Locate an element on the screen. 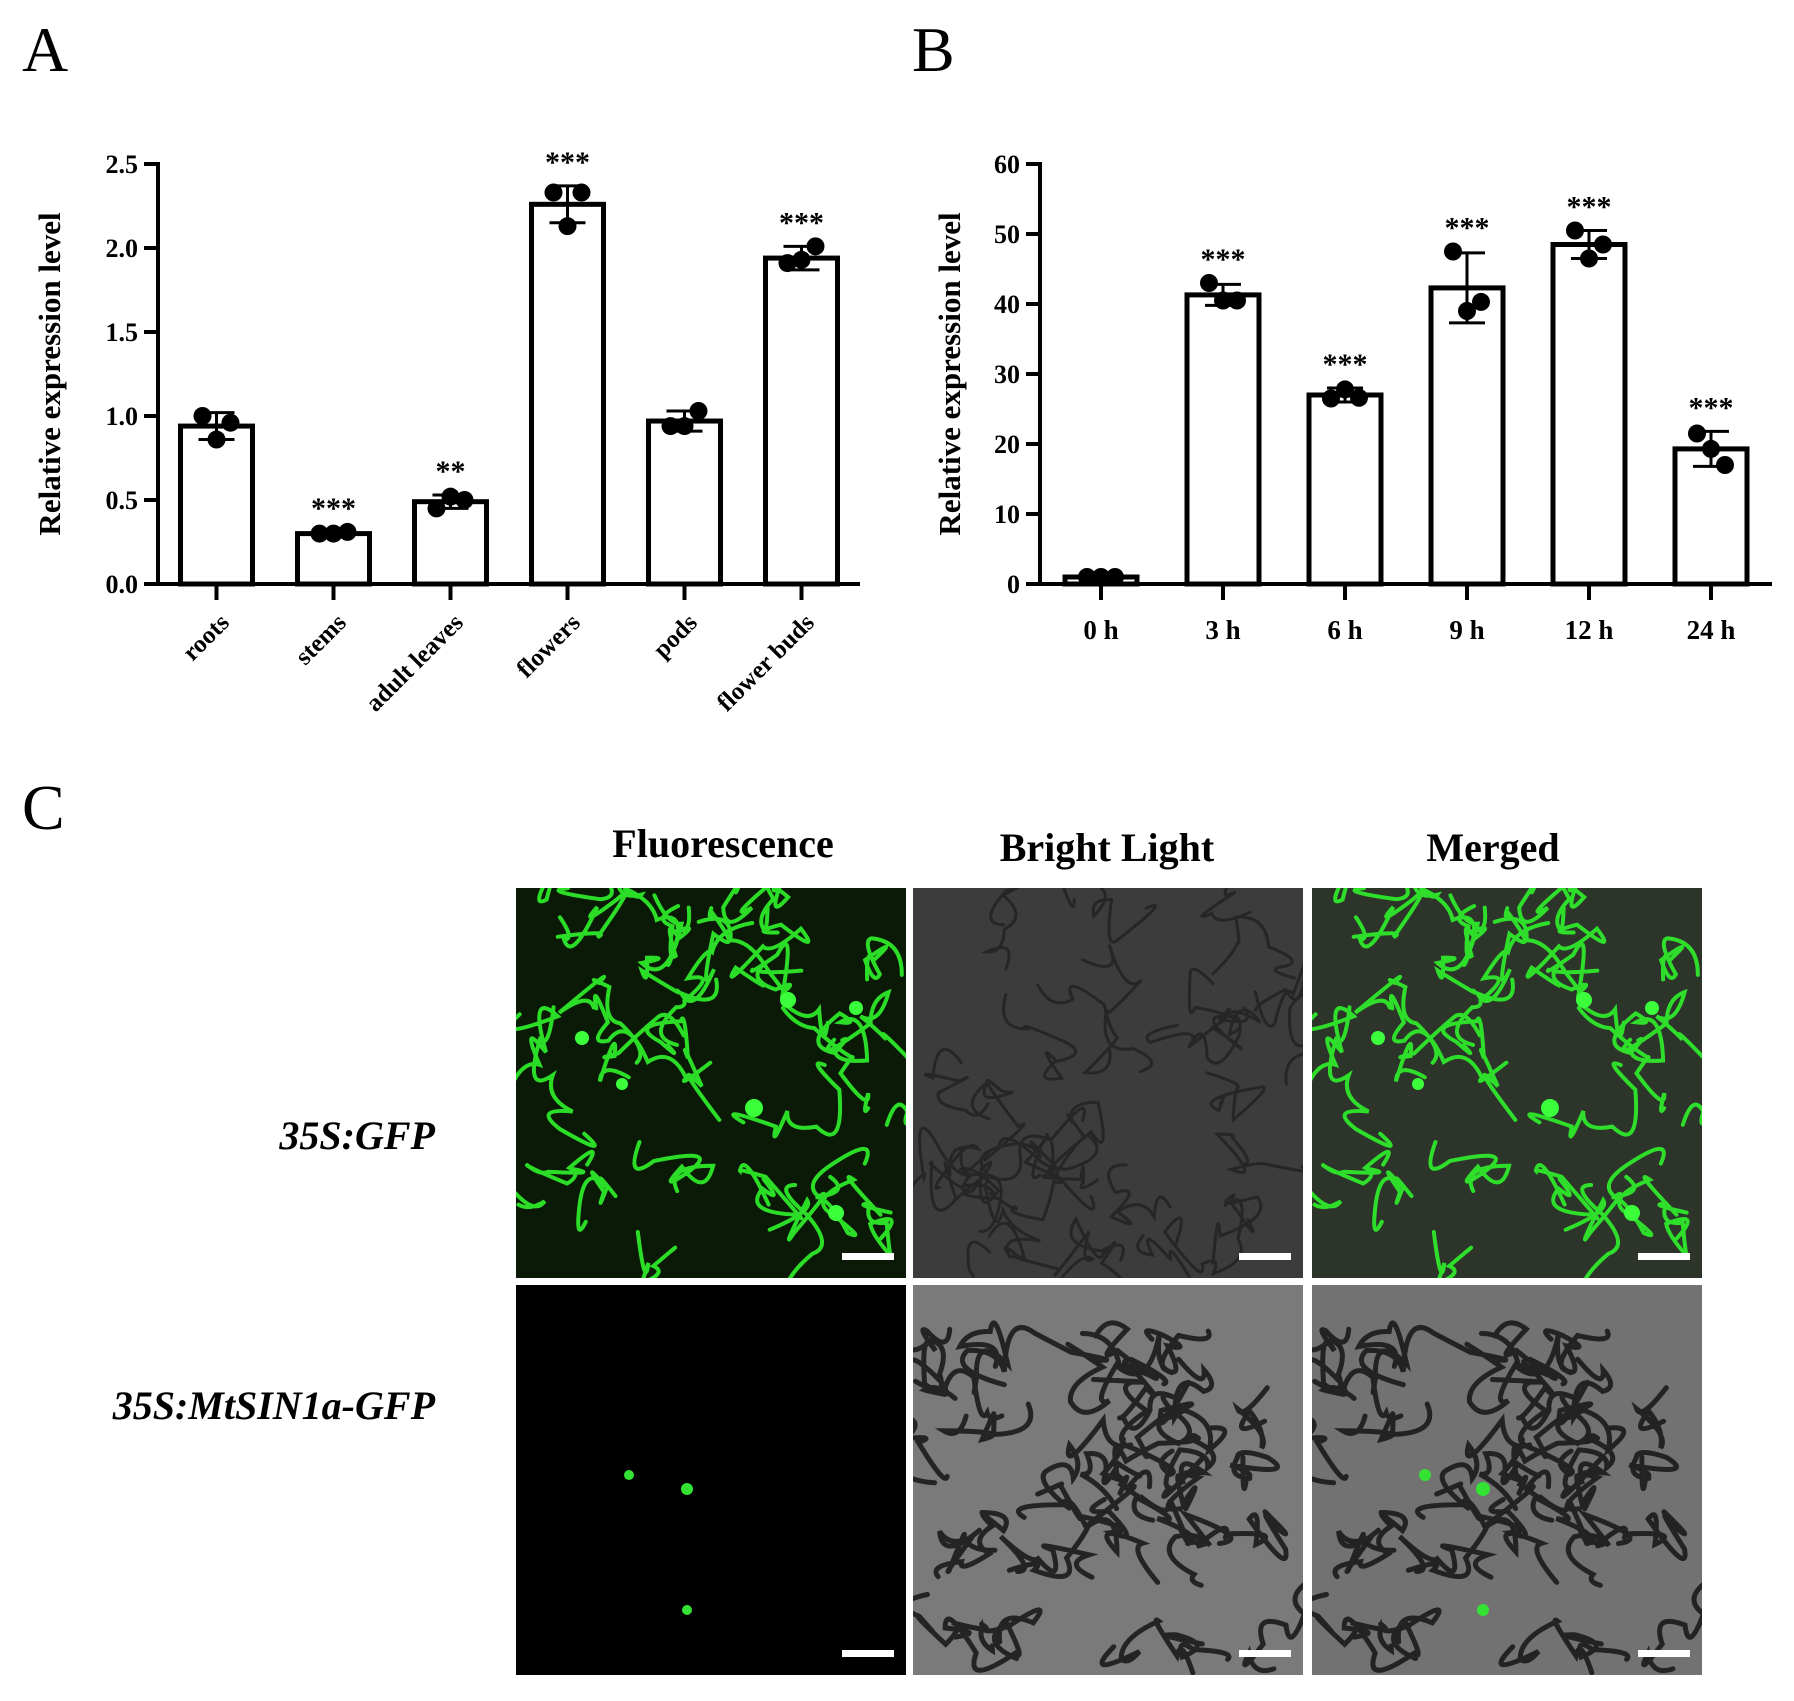  y-tick-label: 2.0 is located at coordinates (122, 248).